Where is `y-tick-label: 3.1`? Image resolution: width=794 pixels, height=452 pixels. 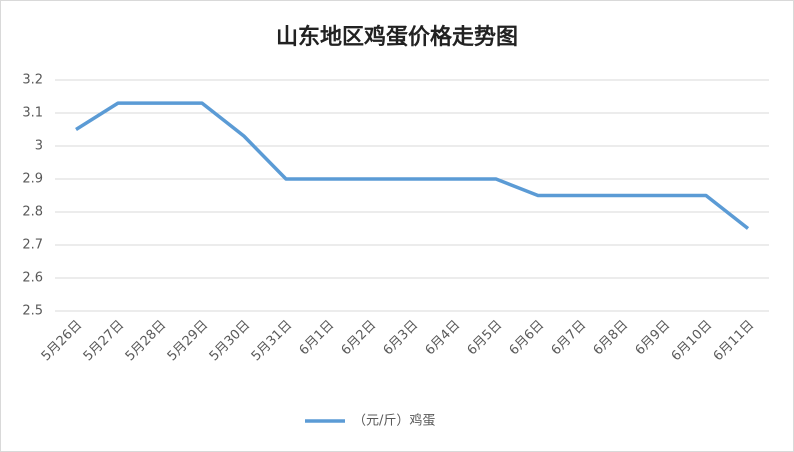 y-tick-label: 3.1 is located at coordinates (32, 113).